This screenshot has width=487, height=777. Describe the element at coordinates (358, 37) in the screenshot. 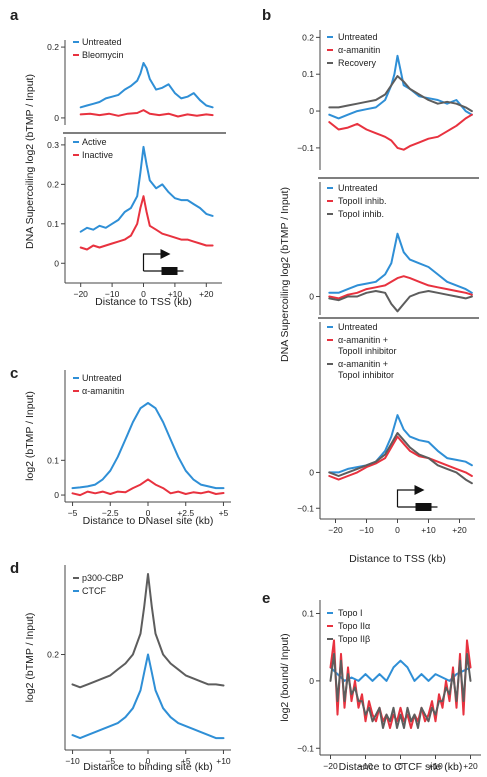

I see `legend-label-b-0-0: Untreated` at that location.